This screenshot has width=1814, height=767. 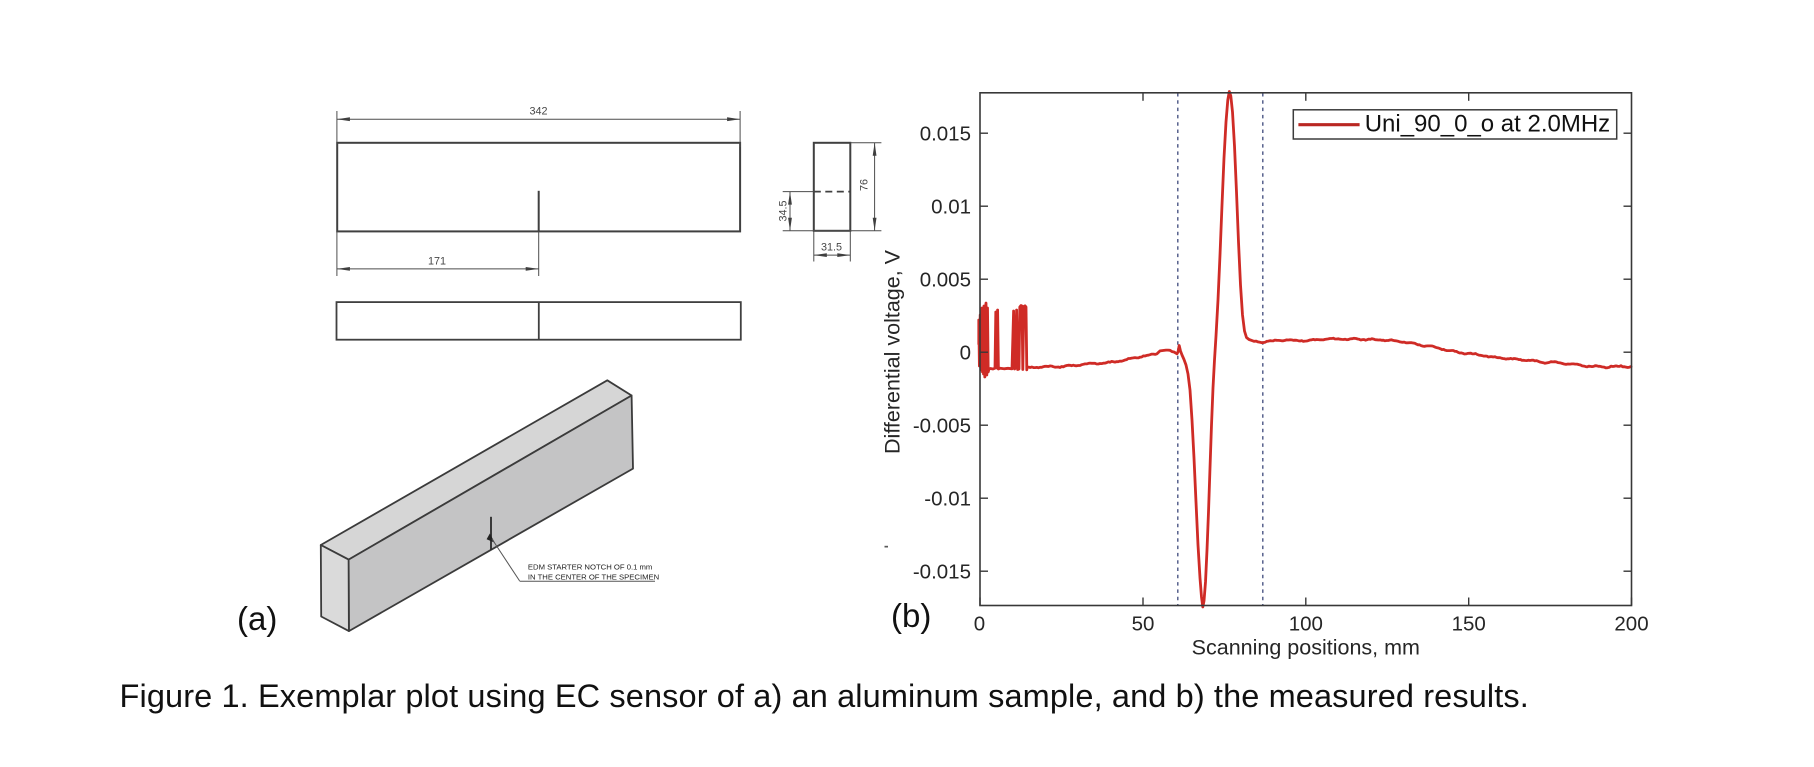 What do you see at coordinates (1143, 624) in the screenshot?
I see `svg-text: 50` at bounding box center [1143, 624].